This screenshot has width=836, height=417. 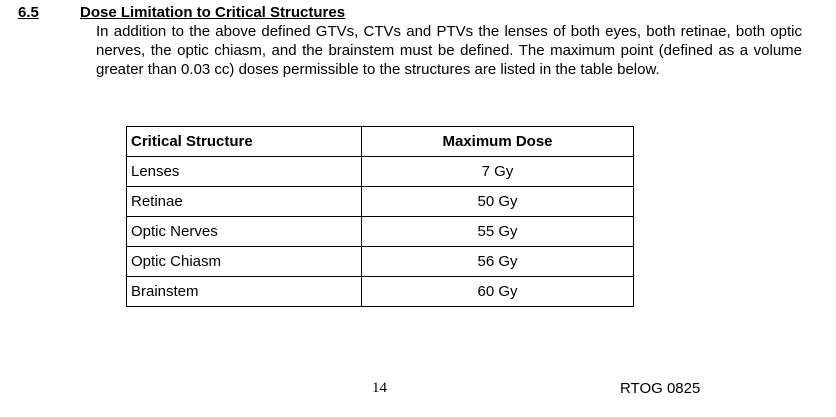 I want to click on structure-cell: Lenses, so click(x=244, y=171).